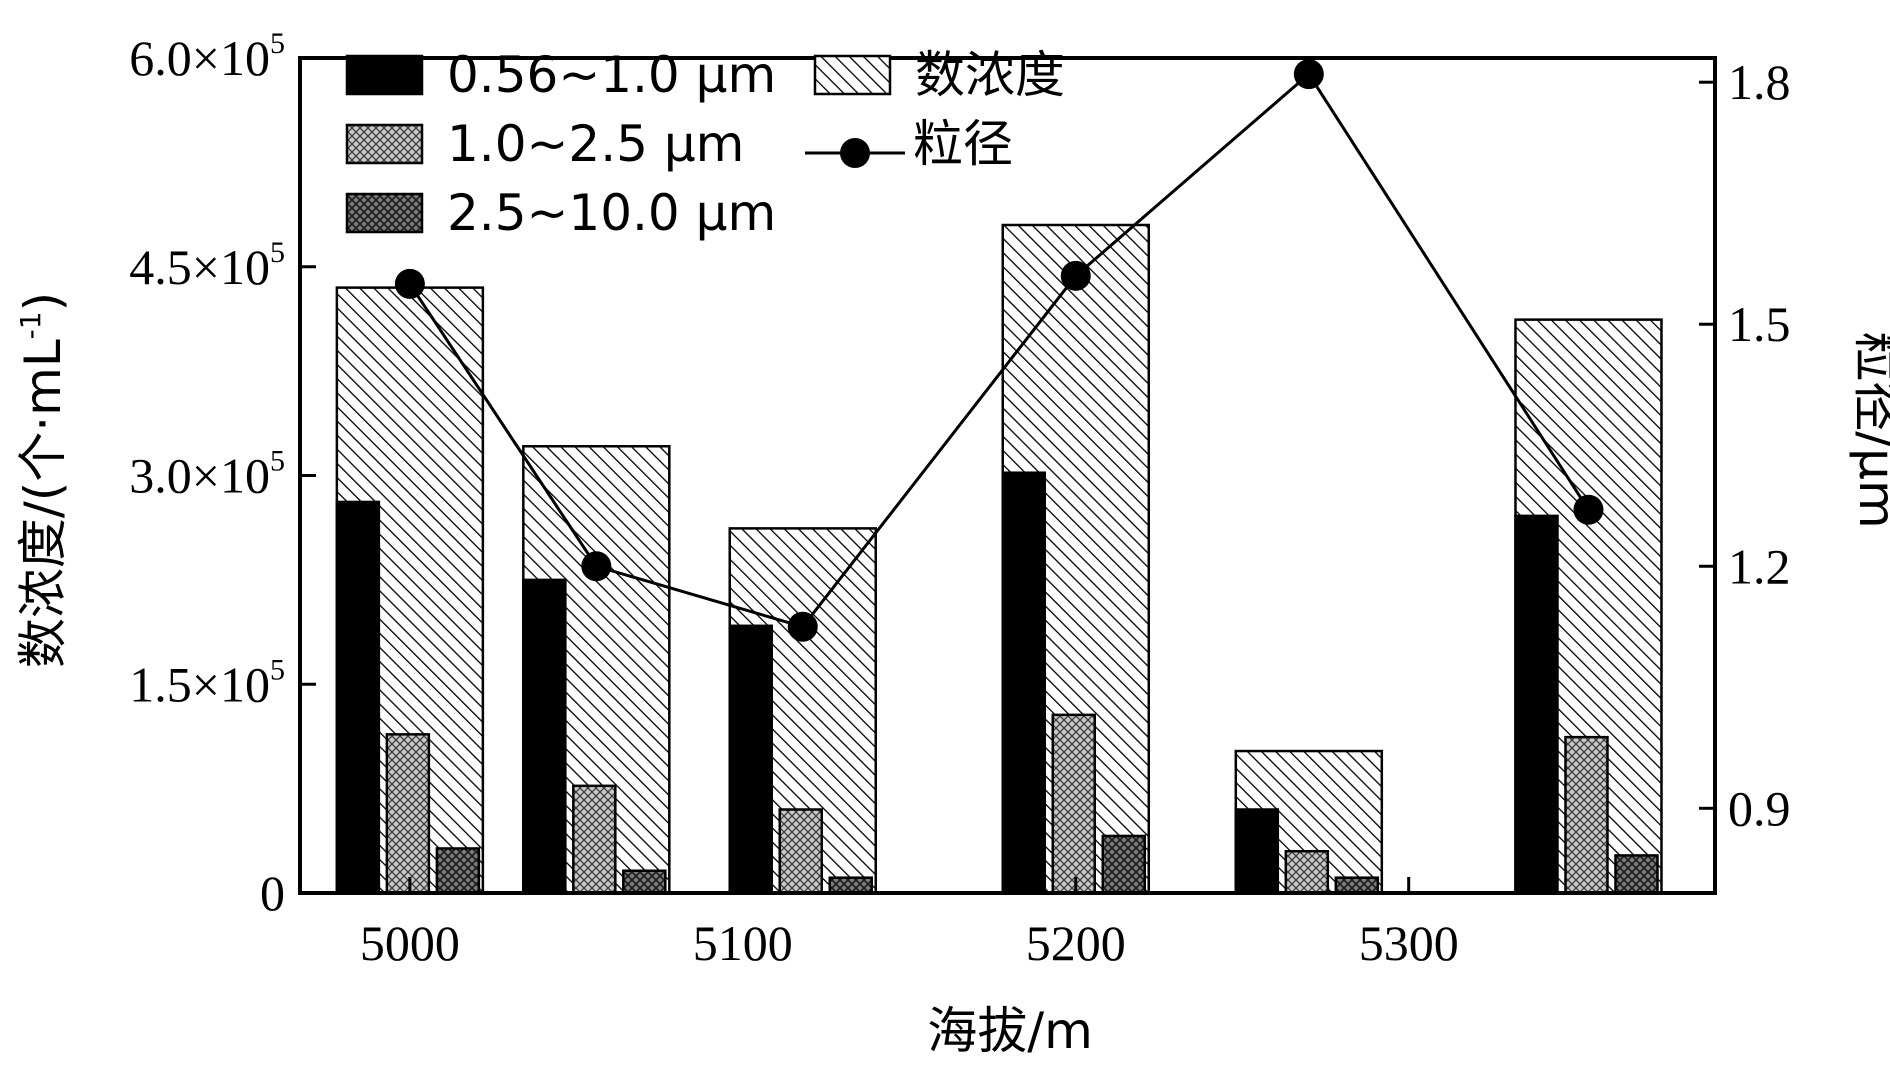 The height and width of the screenshot is (1068, 1890). What do you see at coordinates (199, 58) in the screenshot?
I see `y-tick-label-mantissa-4: 6.0×10` at bounding box center [199, 58].